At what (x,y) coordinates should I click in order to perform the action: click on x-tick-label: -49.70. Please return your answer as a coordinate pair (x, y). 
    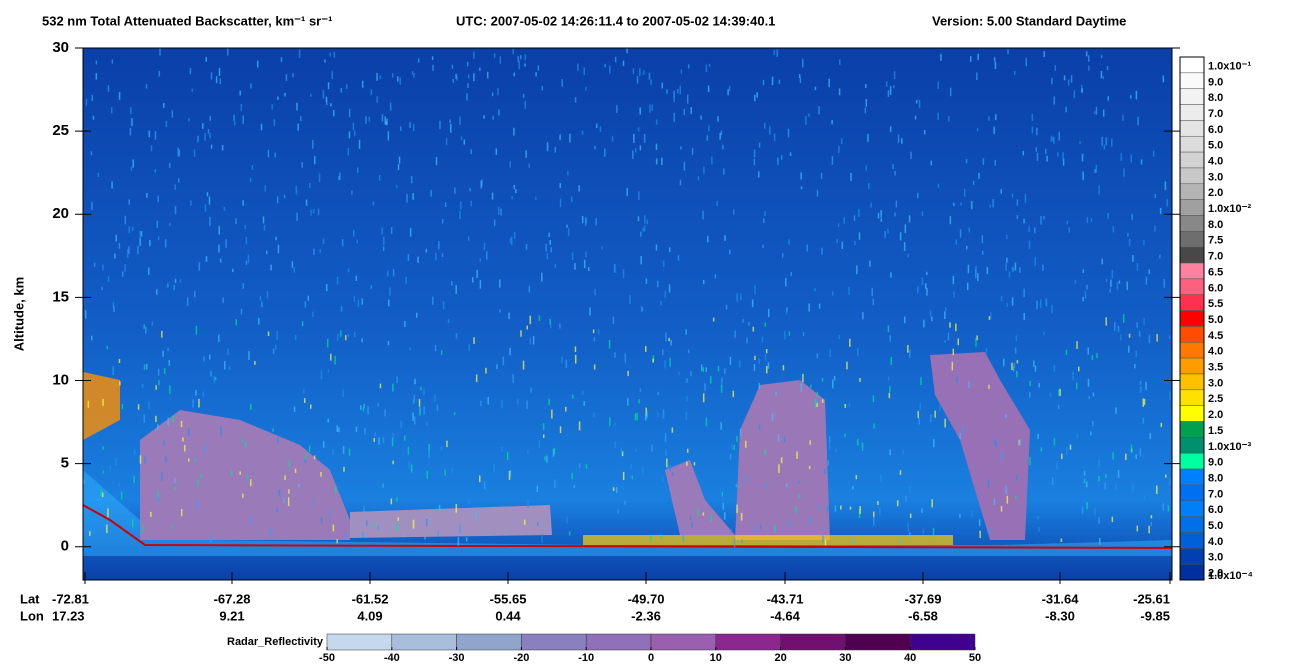
    Looking at the image, I should click on (646, 598).